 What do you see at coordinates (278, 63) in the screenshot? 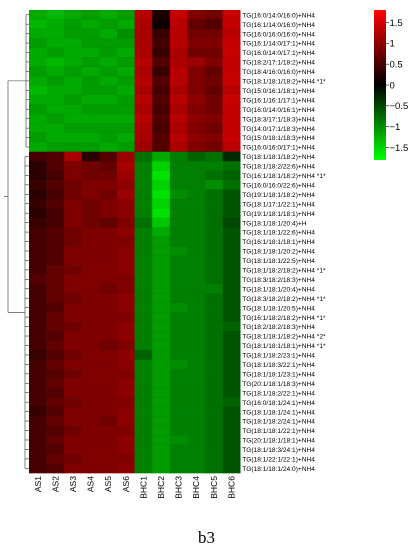
I see `row-label: TG(18:2/17:1/18:2)+NH4` at bounding box center [278, 63].